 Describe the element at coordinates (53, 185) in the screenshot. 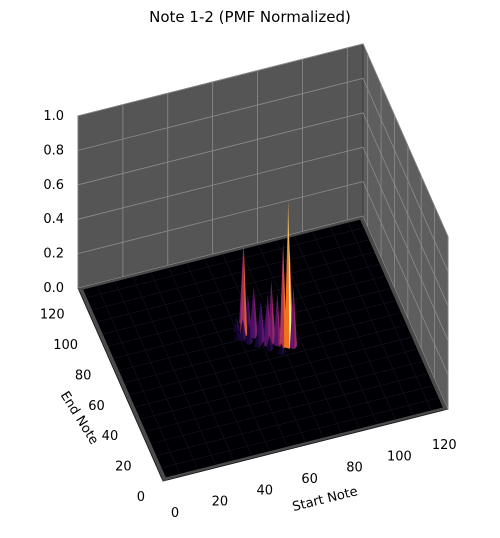

I see `z-tick-label: 0.6` at that location.